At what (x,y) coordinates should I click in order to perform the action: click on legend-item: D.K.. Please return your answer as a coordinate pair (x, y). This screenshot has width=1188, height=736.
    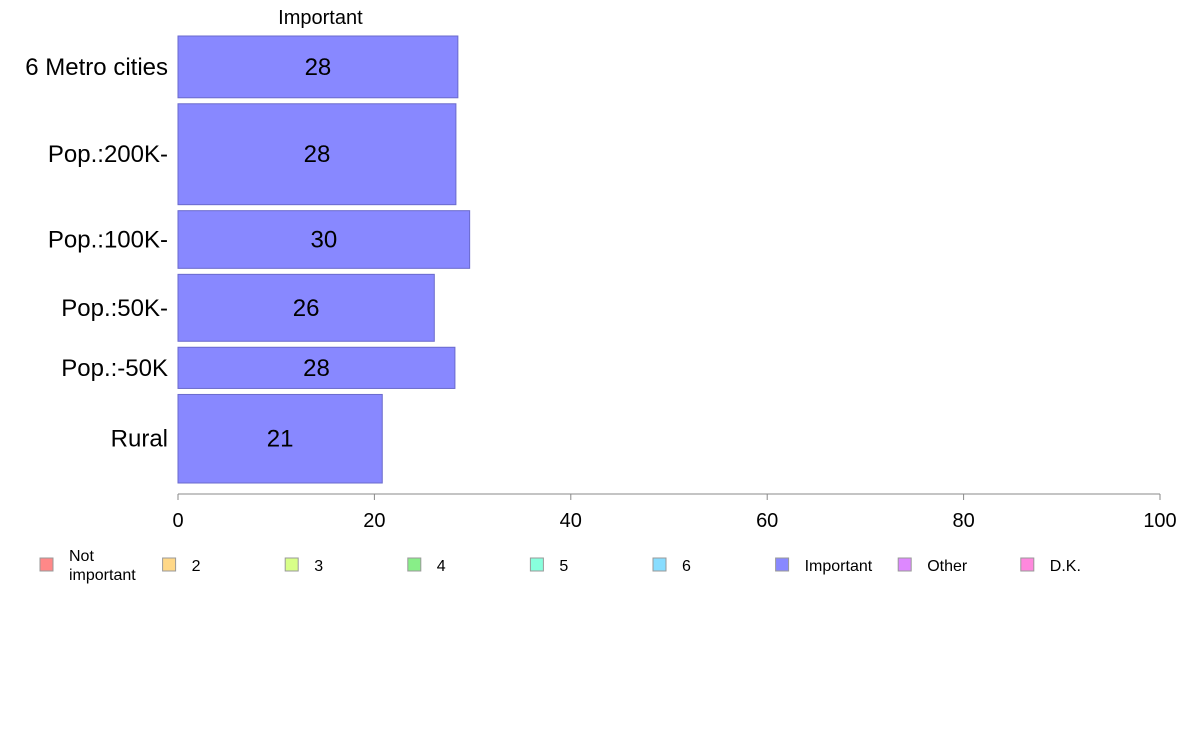
    Looking at the image, I should click on (1050, 566).